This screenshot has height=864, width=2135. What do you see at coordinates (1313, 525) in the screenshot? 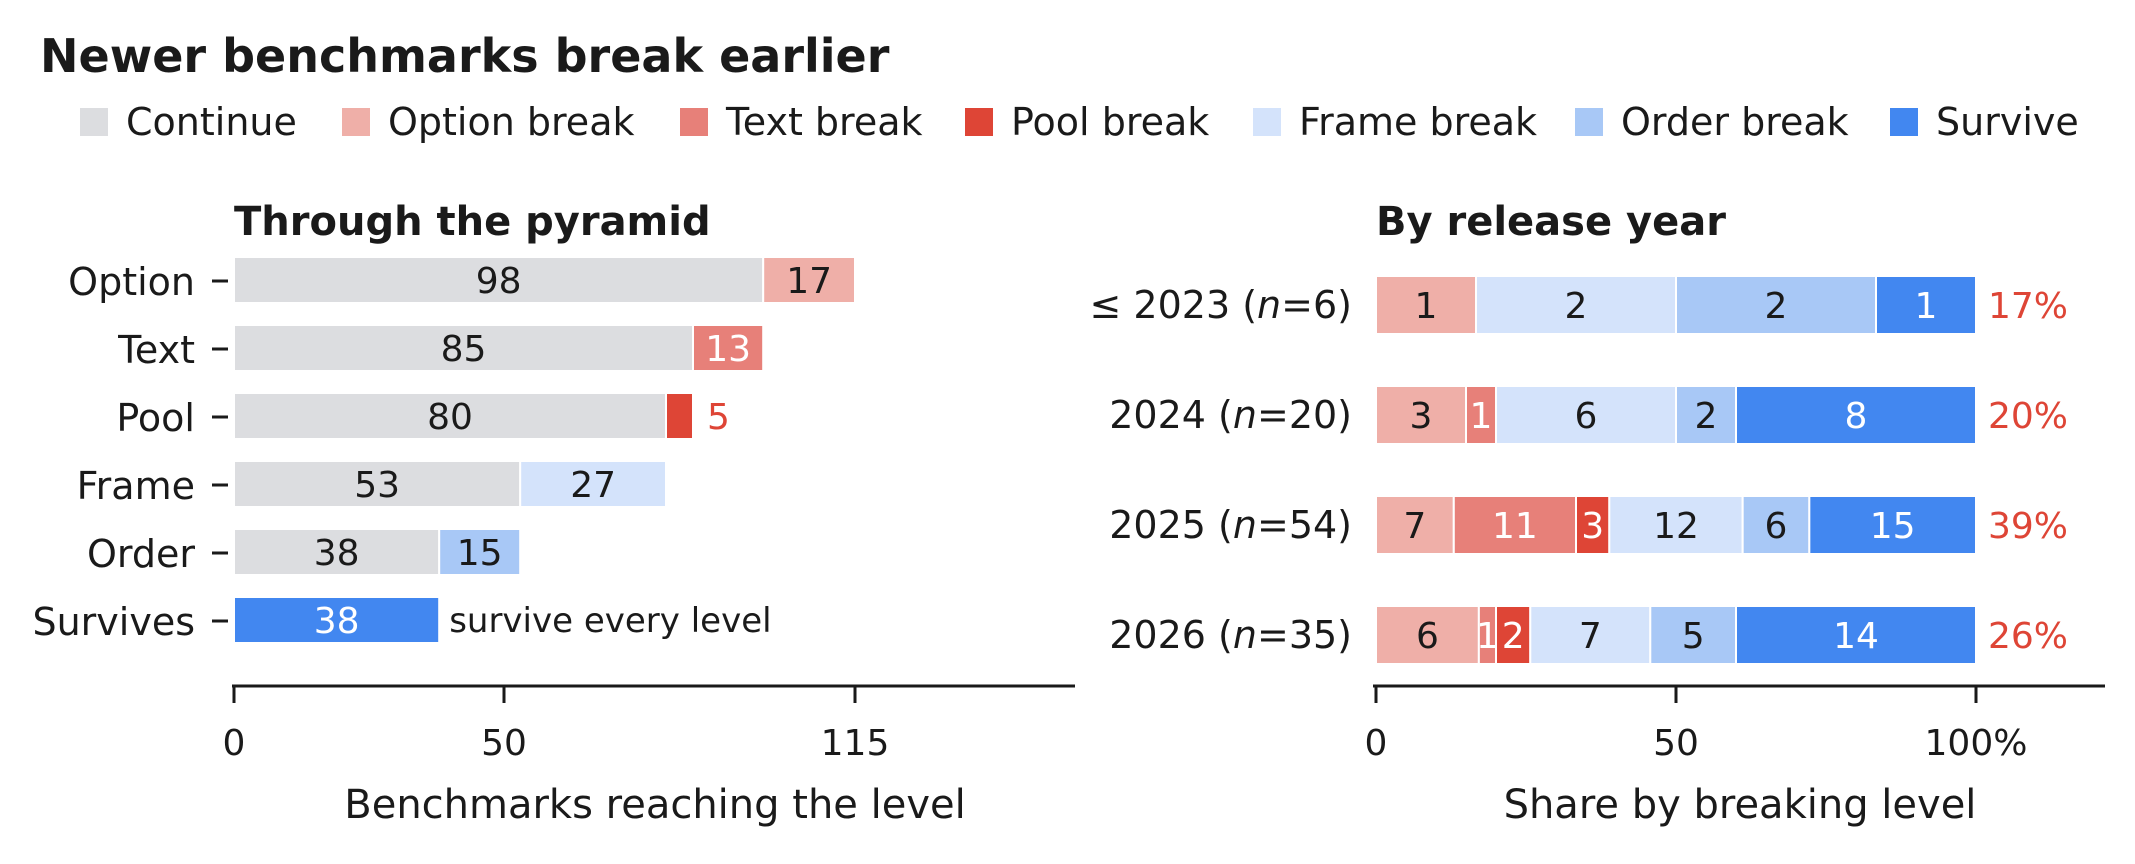
I see `year-label-count: 54` at bounding box center [1313, 525].